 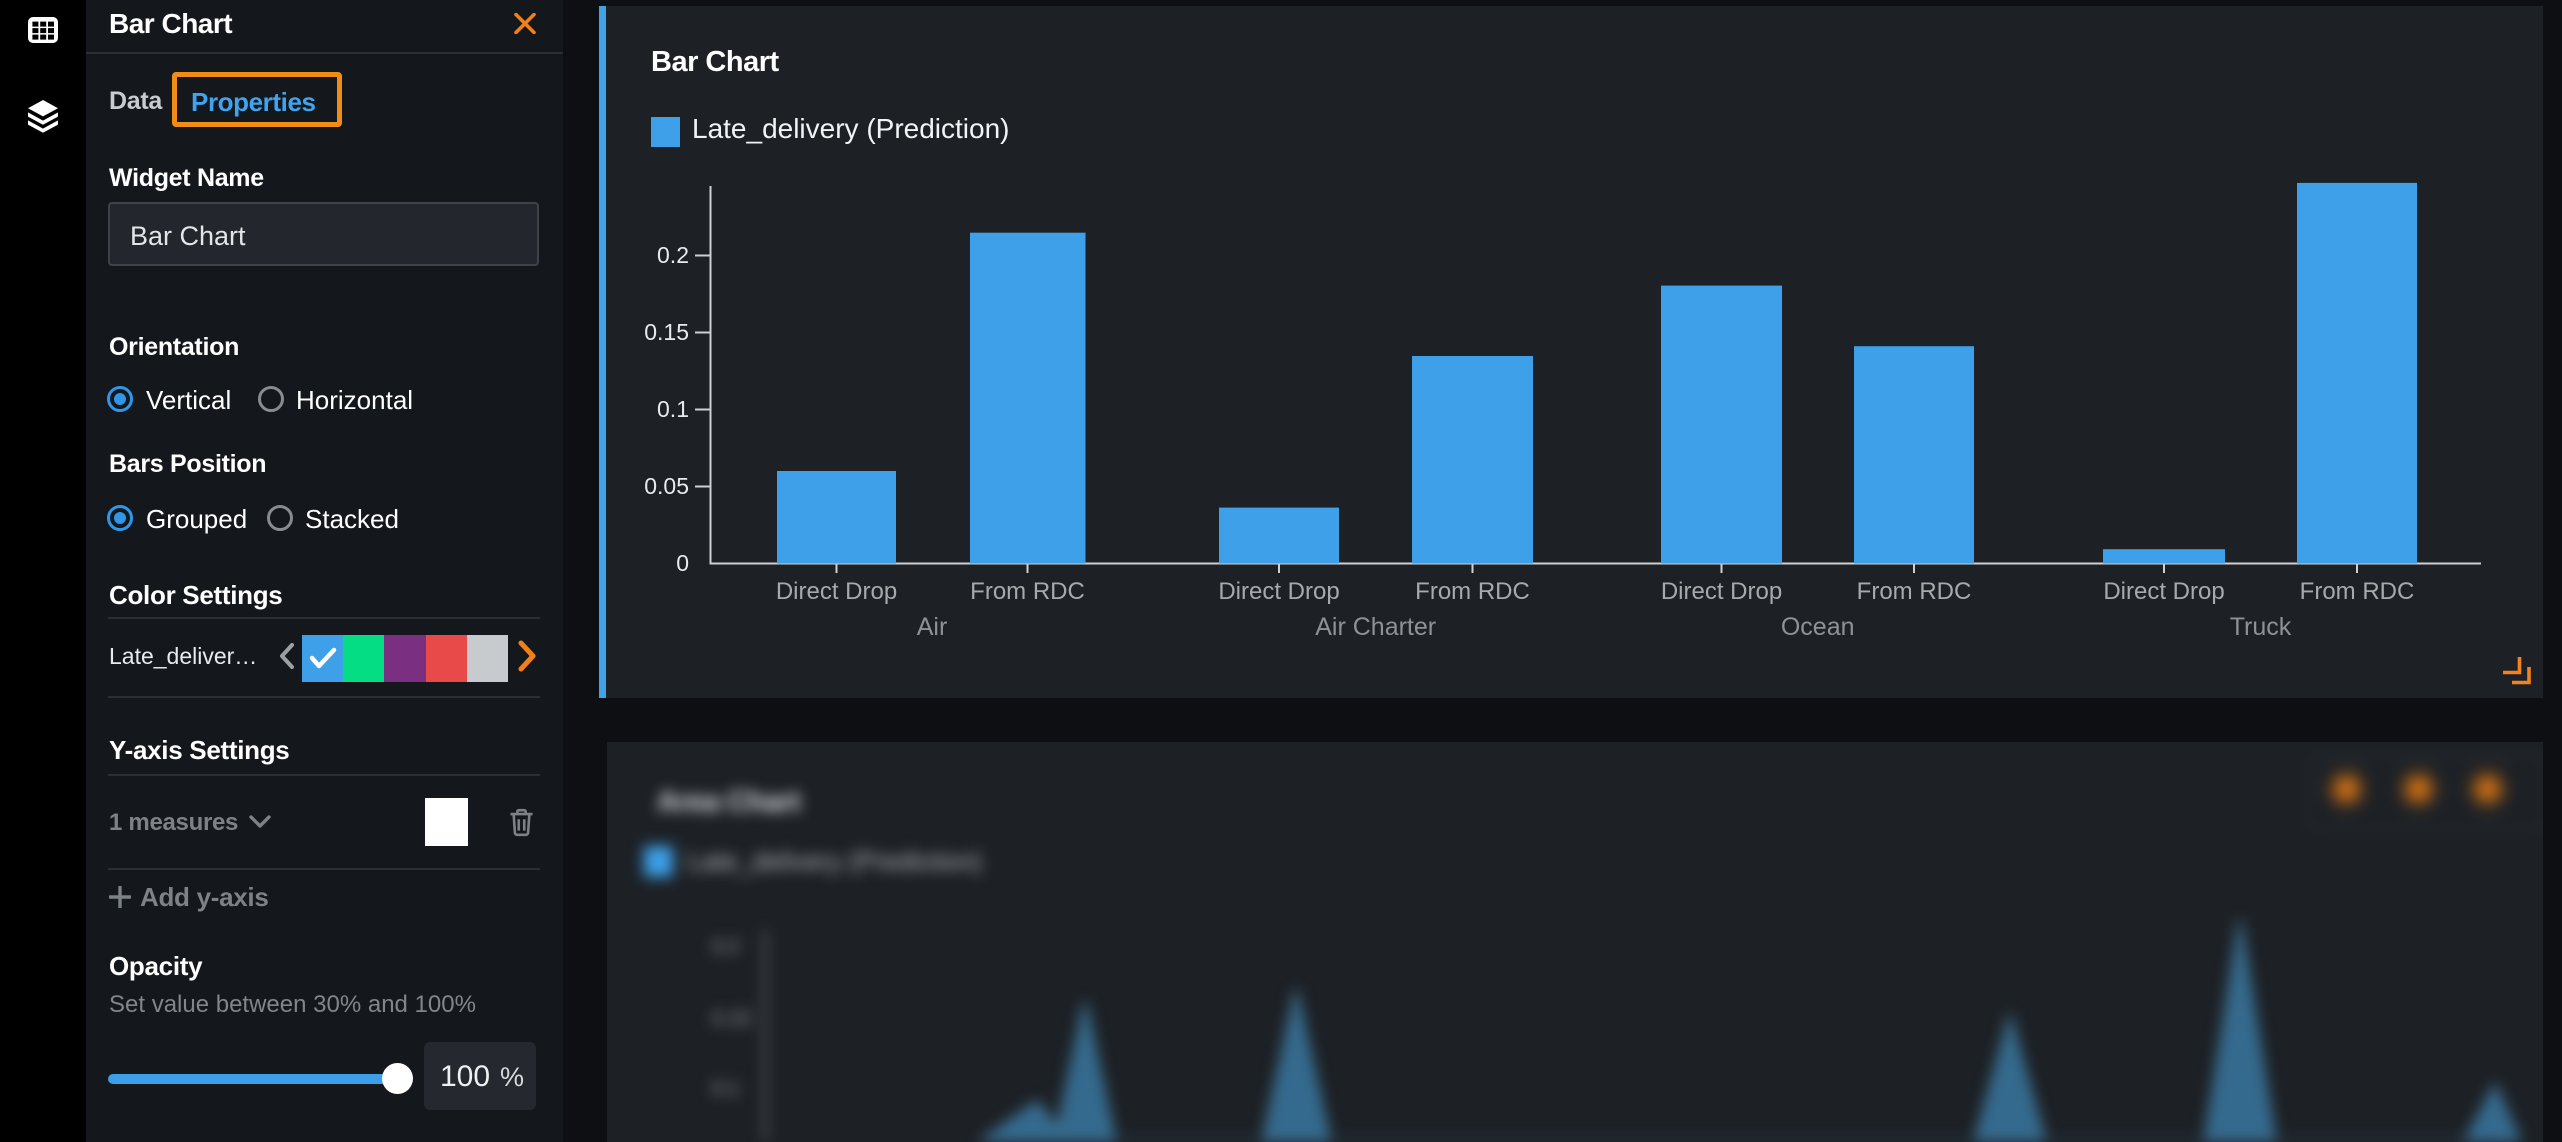 I want to click on svg-text: Truck, so click(x=2261, y=627).